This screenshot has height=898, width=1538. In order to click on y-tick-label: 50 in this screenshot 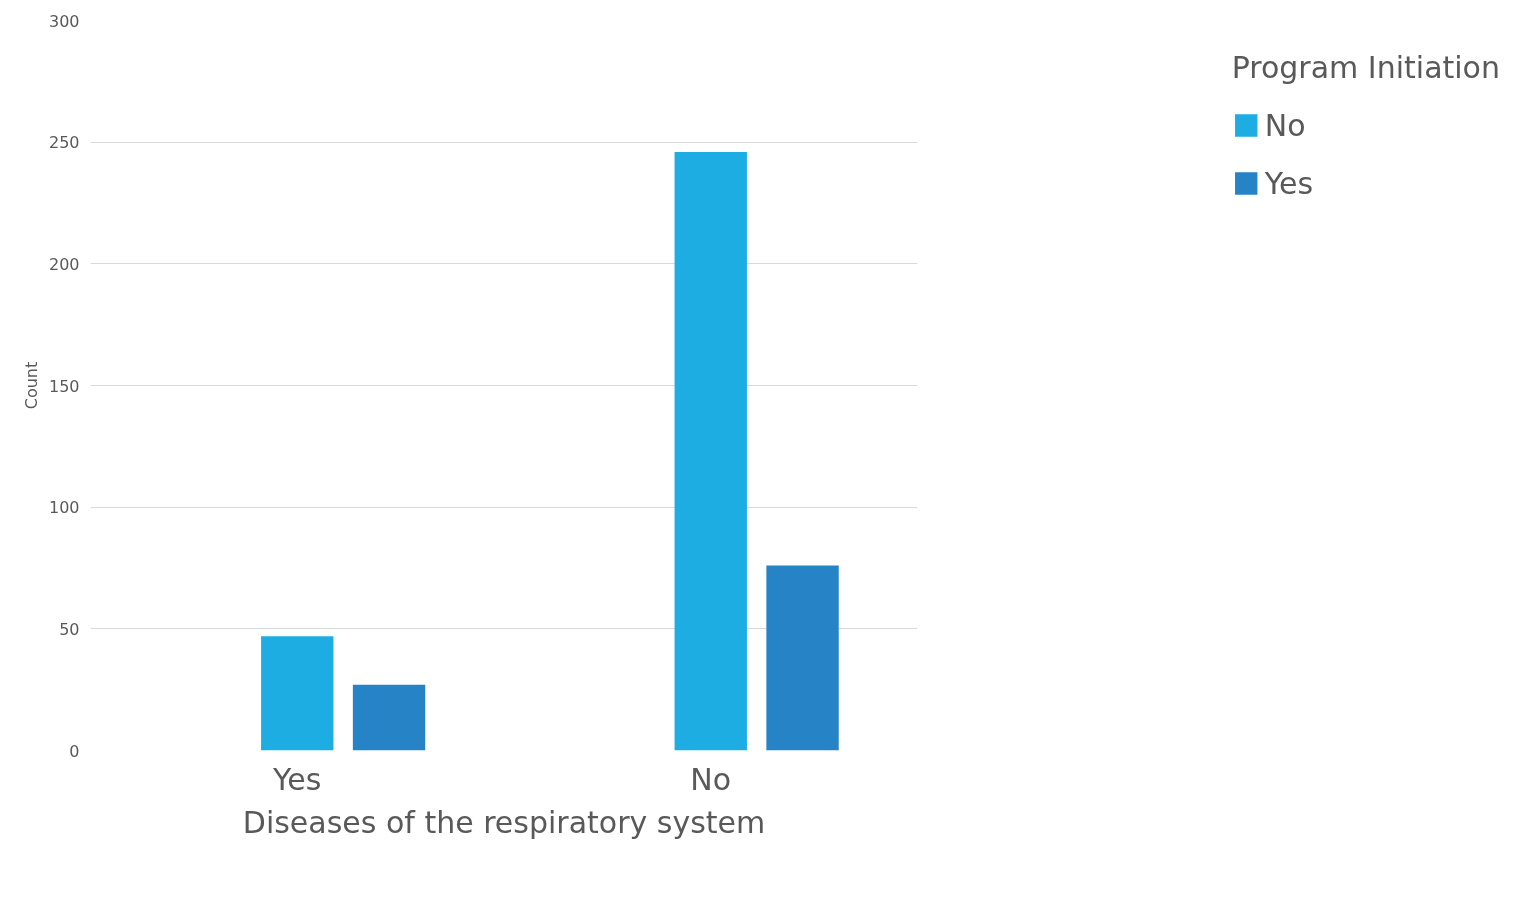, I will do `click(69, 629)`.